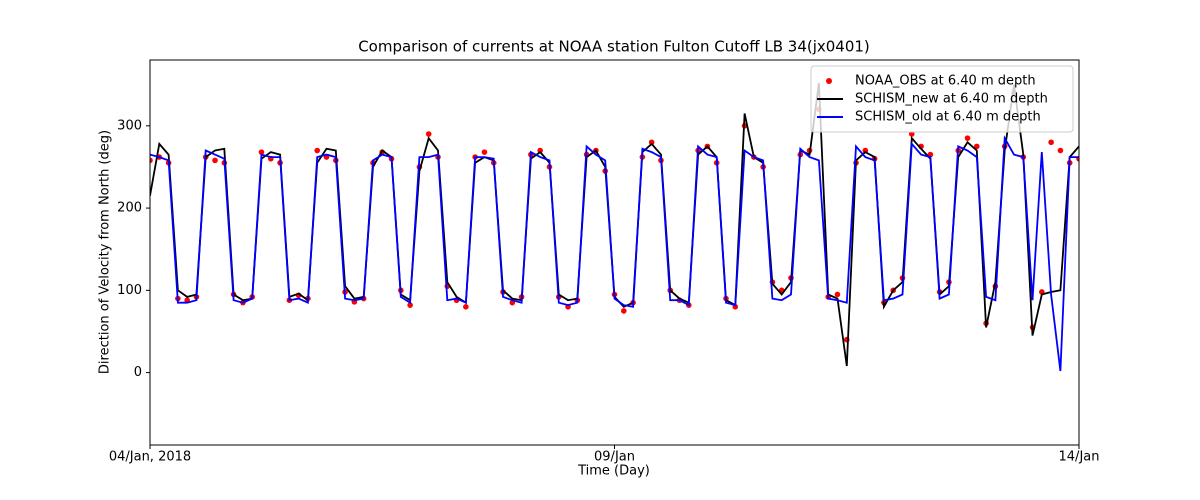  Describe the element at coordinates (945, 81) in the screenshot. I see `legend-label: NOAA_OBS at 6.40 m depth` at that location.